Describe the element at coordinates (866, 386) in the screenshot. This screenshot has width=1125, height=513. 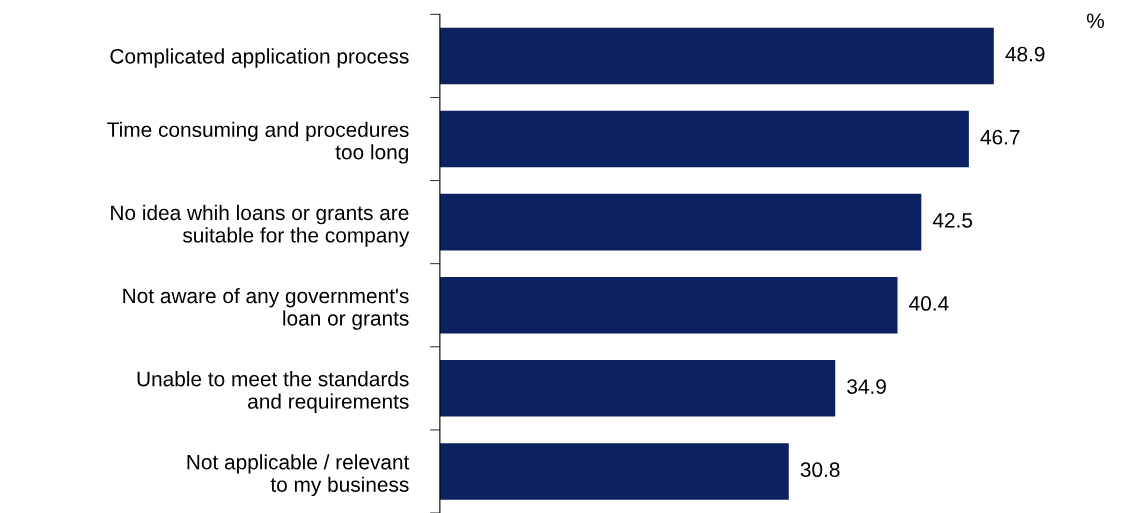
I see `data-label: 34.9` at that location.